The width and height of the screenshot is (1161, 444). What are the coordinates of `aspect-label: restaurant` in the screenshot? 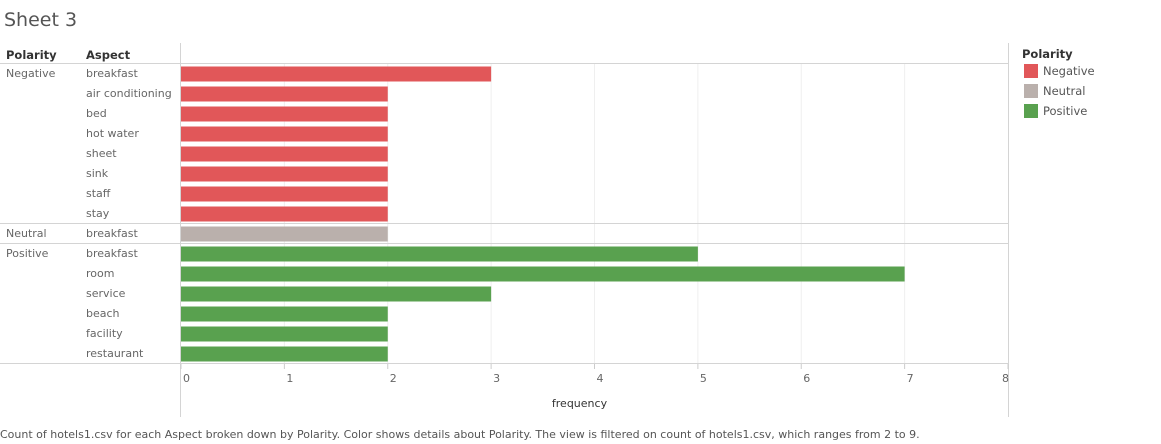 It's located at (115, 353).